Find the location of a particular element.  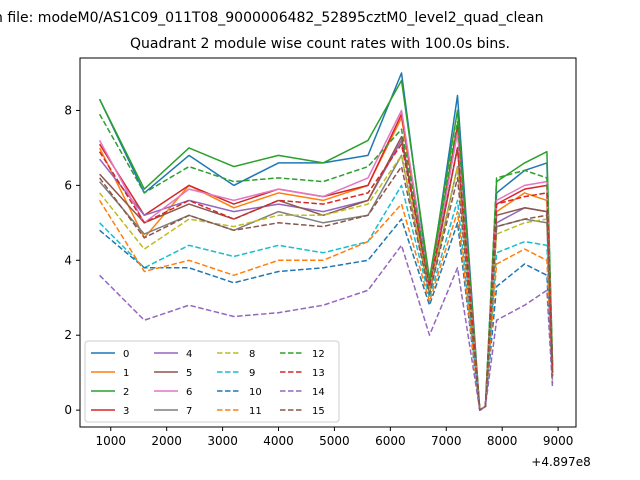

x-axis: 1000 2000 3000 4000 5000 6000 7000 8000 9000 is located at coordinates (334, 437).